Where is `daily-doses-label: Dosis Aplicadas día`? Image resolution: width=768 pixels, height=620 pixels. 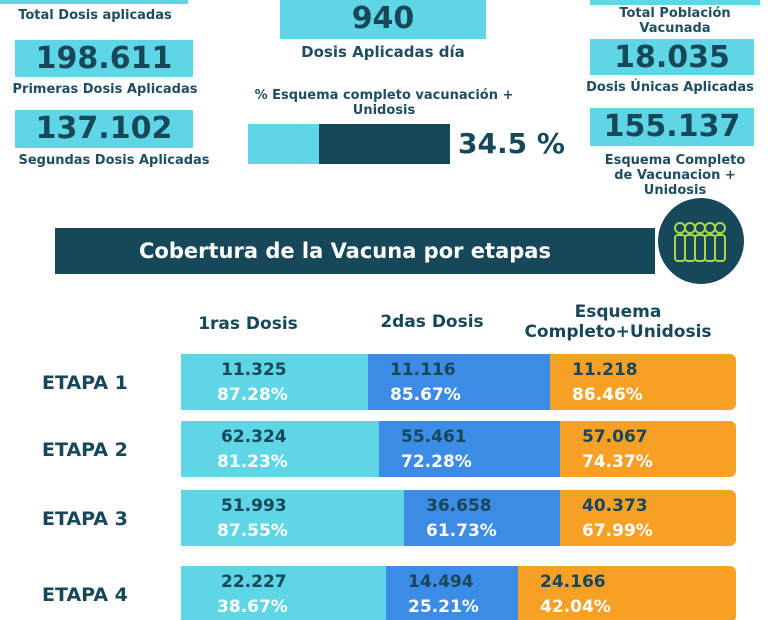
daily-doses-label: Dosis Aplicadas día is located at coordinates (383, 52).